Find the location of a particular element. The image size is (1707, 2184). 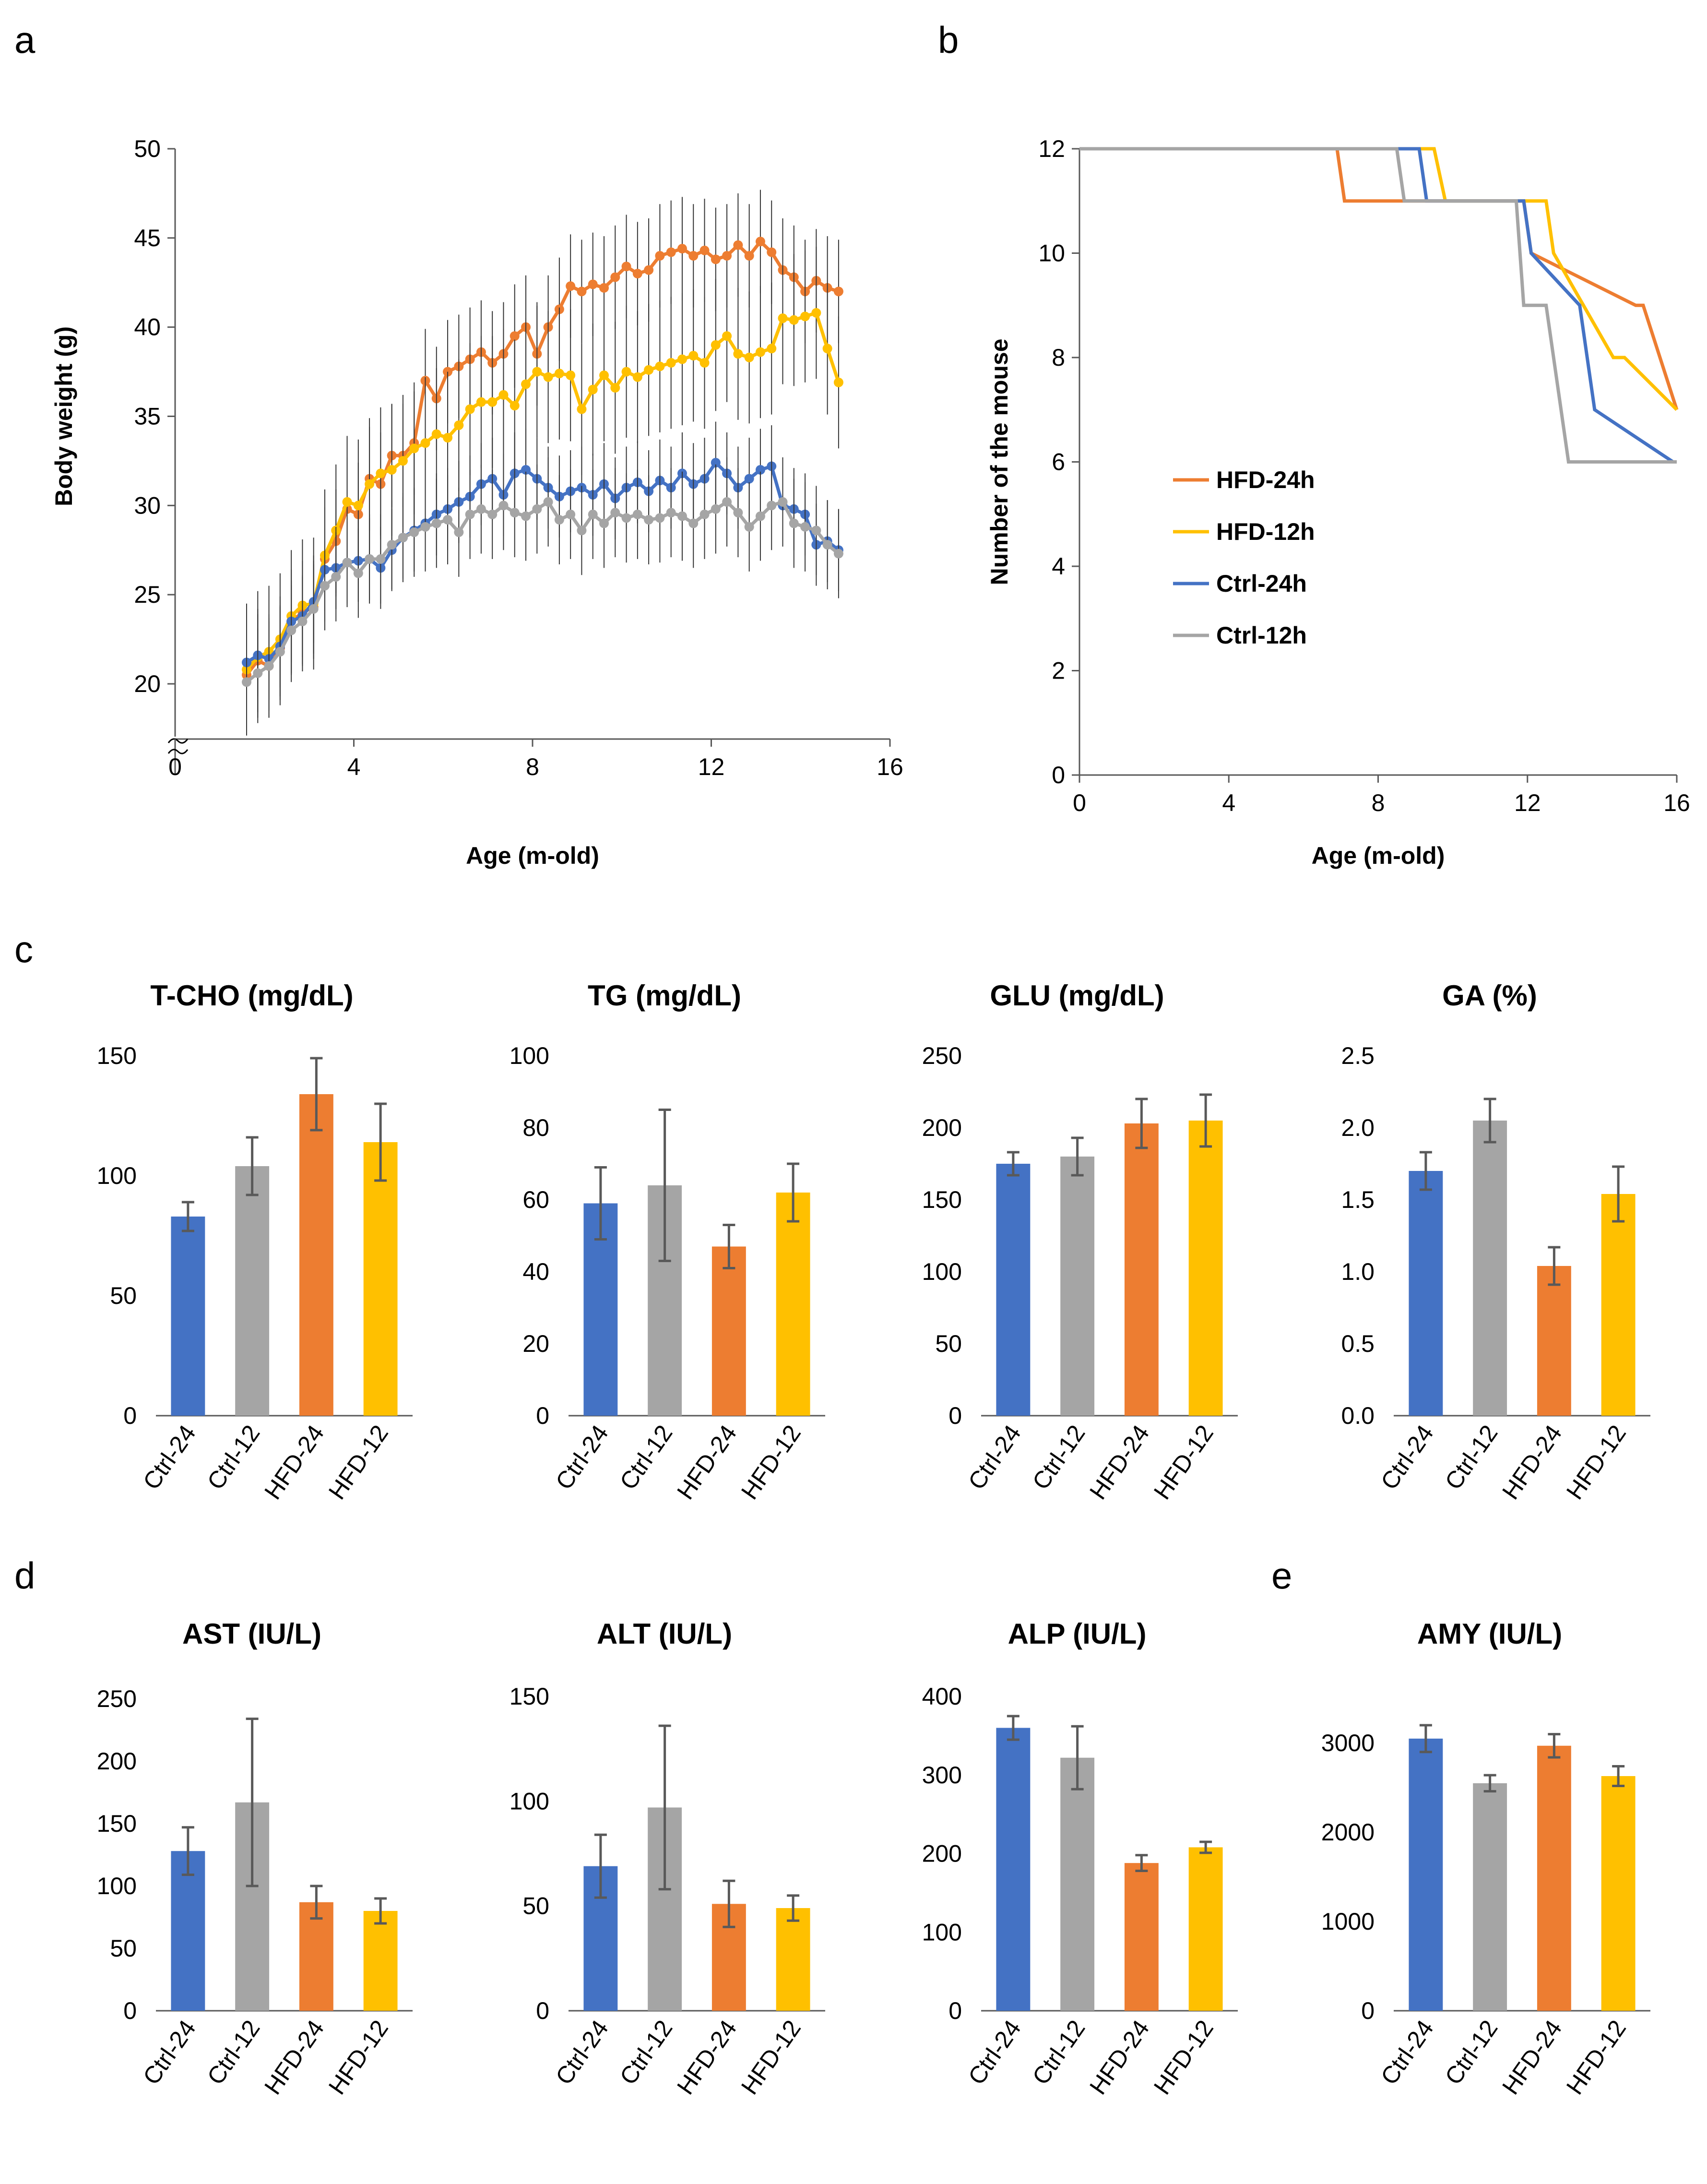

panel-label-e: e is located at coordinates (1281, 1575).